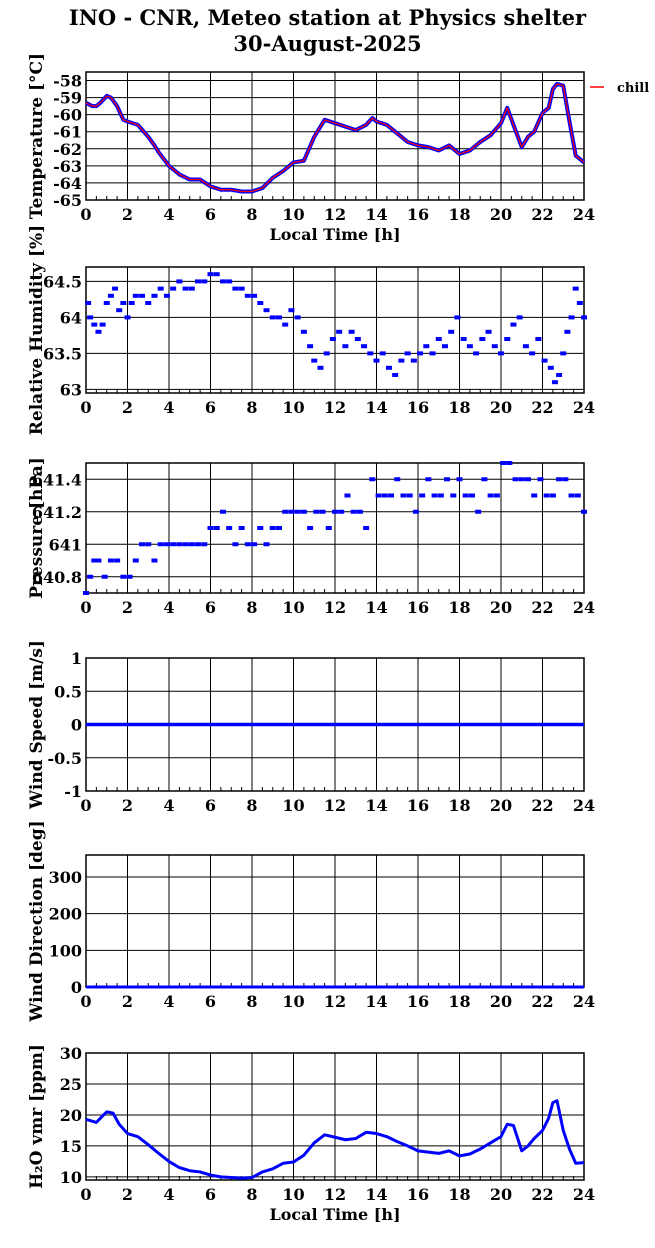 The width and height of the screenshot is (655, 1248). What do you see at coordinates (418, 805) in the screenshot?
I see `x-tick-label: 16` at bounding box center [418, 805].